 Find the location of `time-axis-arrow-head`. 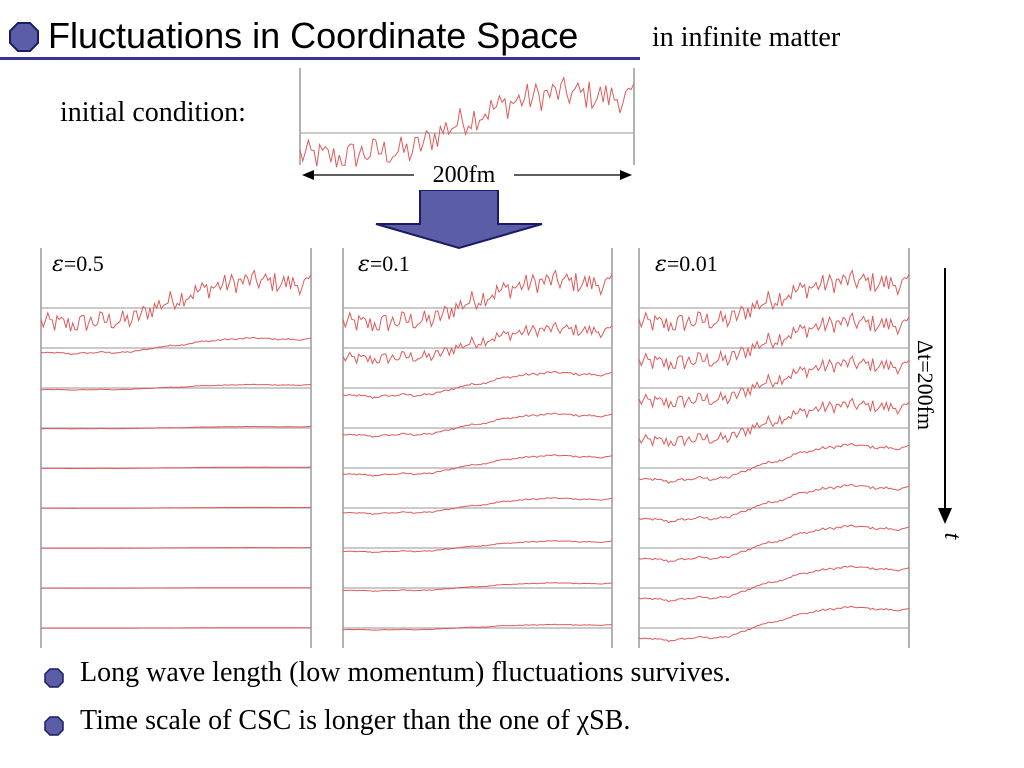

time-axis-arrow-head is located at coordinates (945, 516).